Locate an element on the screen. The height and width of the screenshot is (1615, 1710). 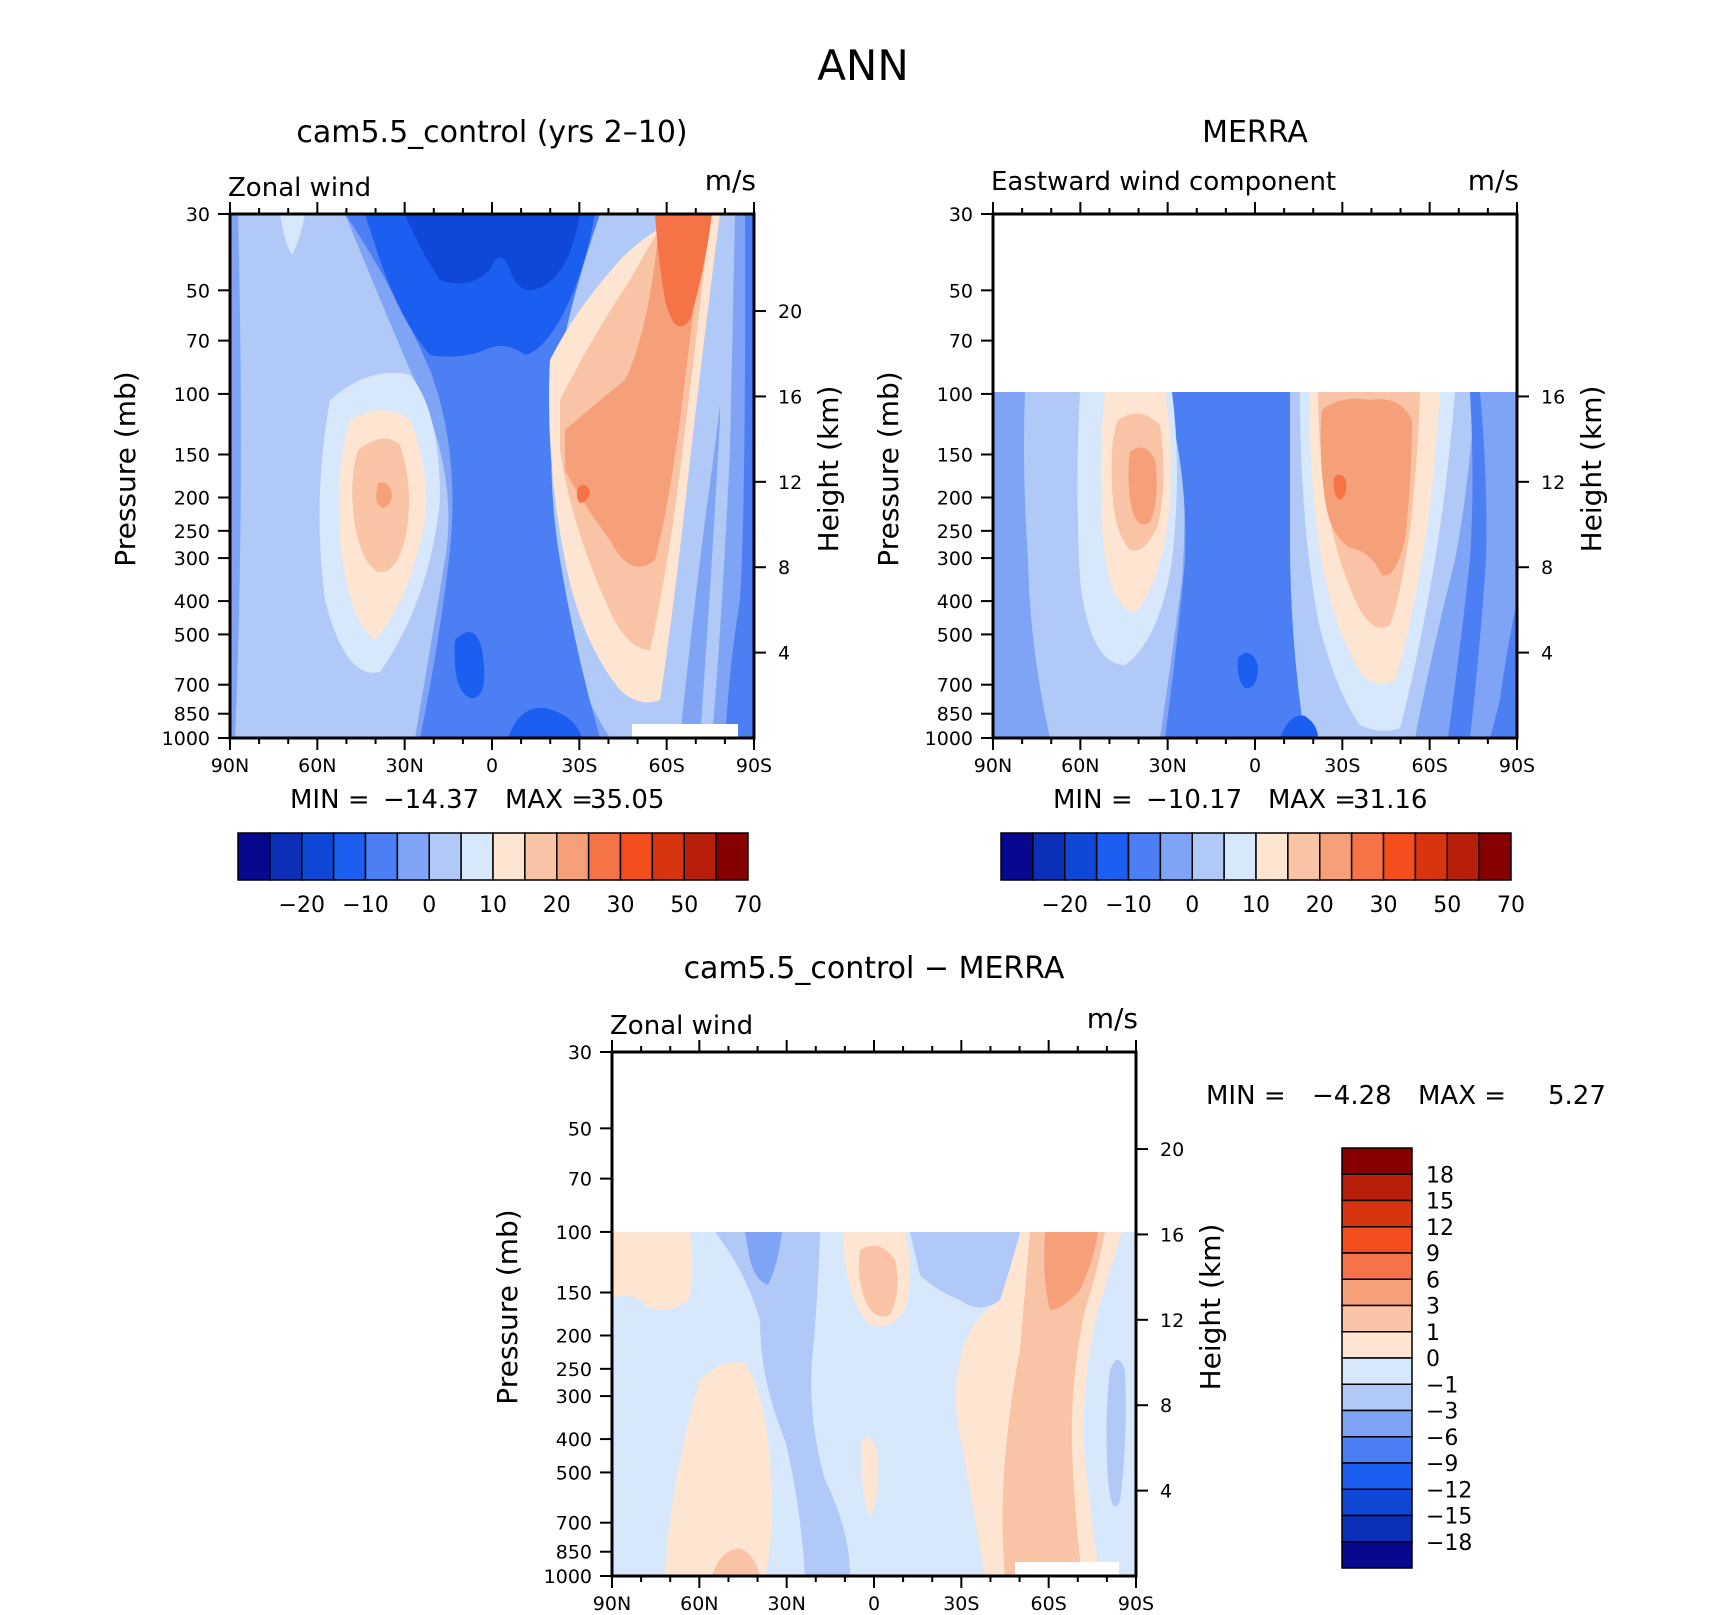
colorbar-label: 10 is located at coordinates (1256, 905).